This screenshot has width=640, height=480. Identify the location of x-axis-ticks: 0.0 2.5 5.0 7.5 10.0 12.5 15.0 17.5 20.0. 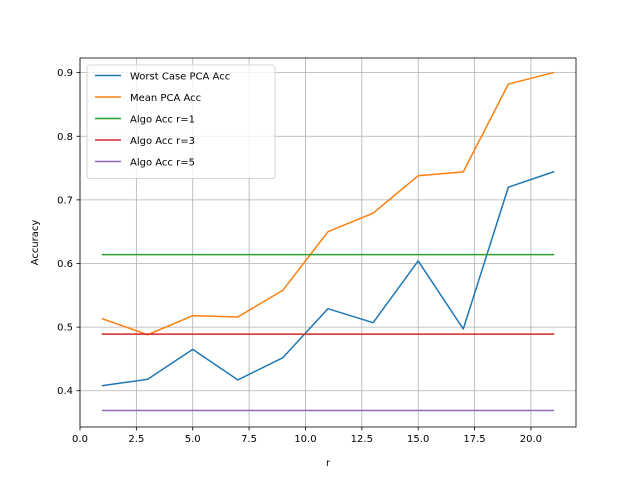
(307, 436).